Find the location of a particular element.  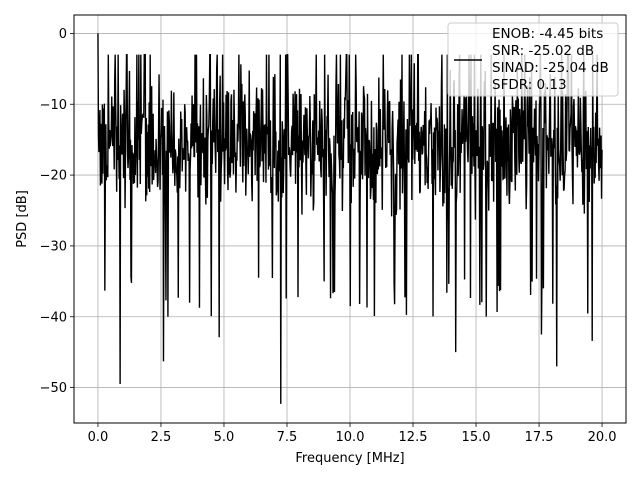

x-tick-label: 2.5 is located at coordinates (161, 437).